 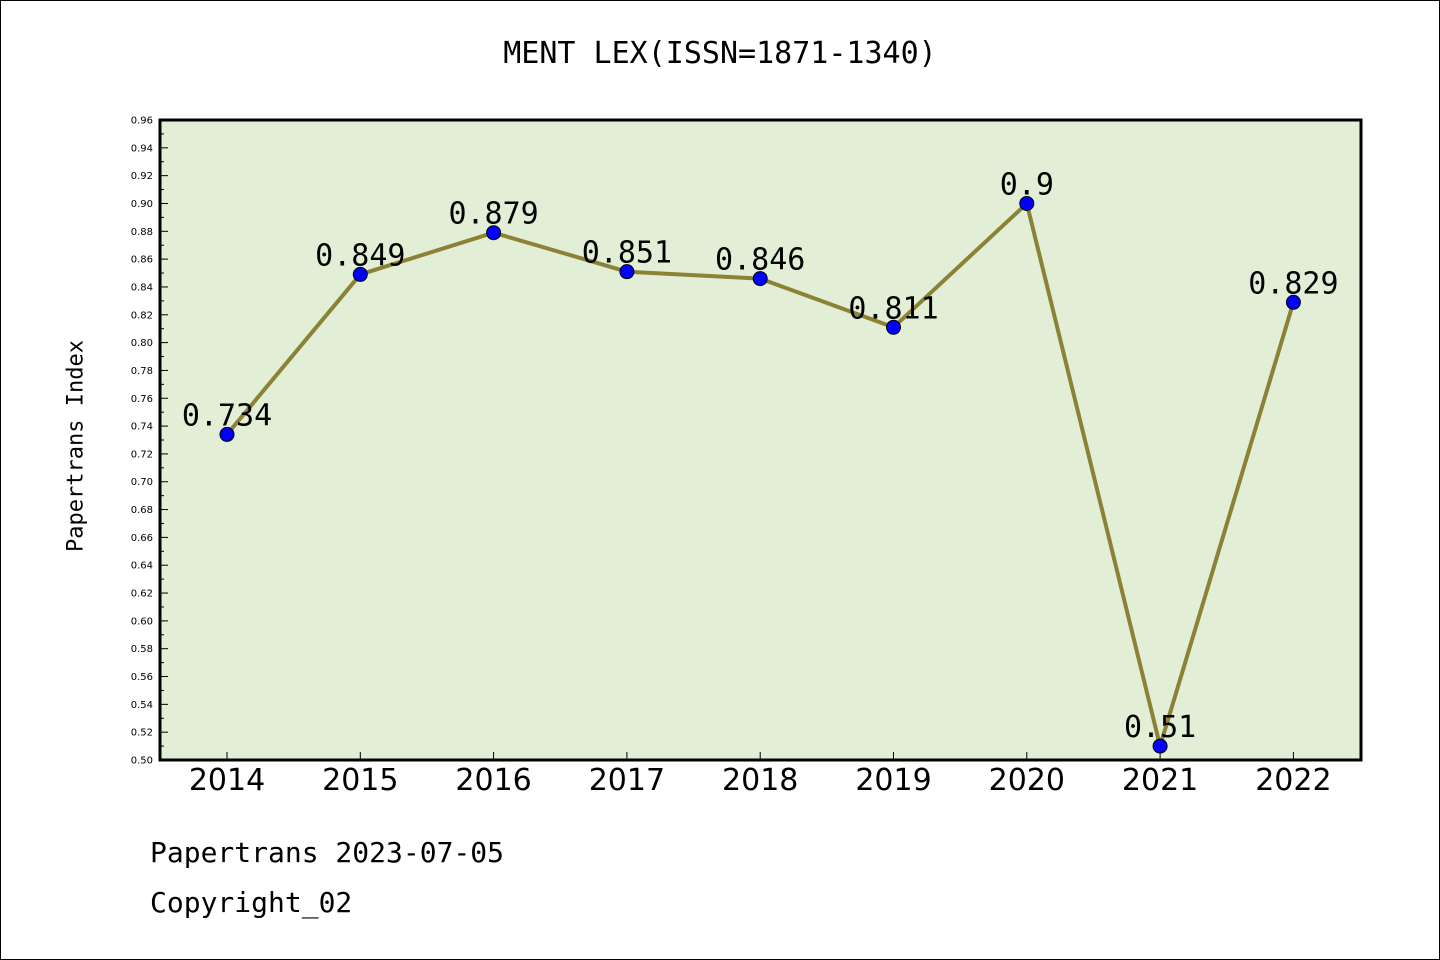 What do you see at coordinates (142, 287) in the screenshot?
I see `y-tick-label: 0.84` at bounding box center [142, 287].